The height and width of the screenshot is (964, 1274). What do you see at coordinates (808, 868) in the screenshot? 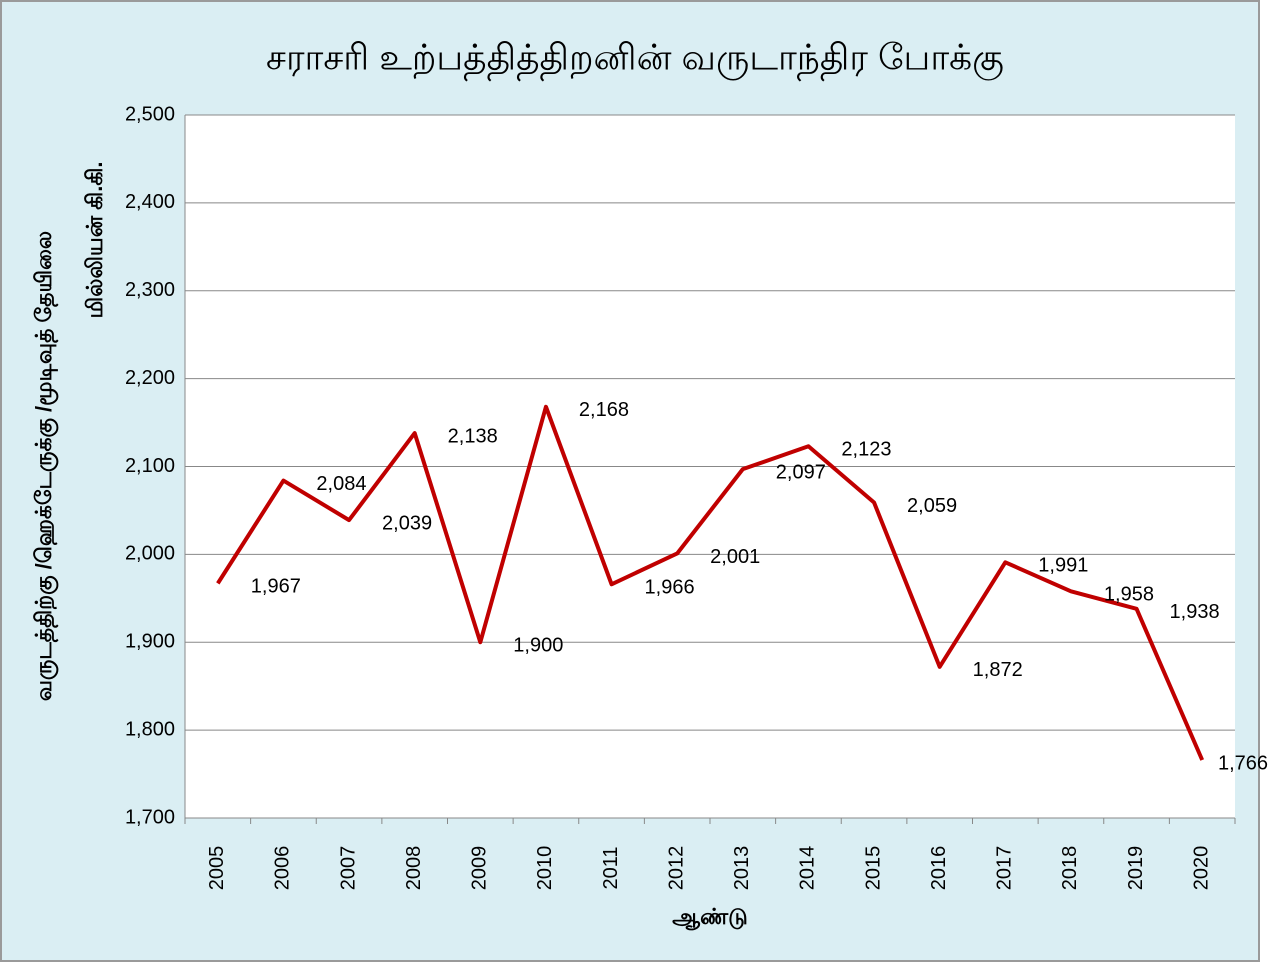
I see `x-tick-label: 2014` at bounding box center [808, 868].